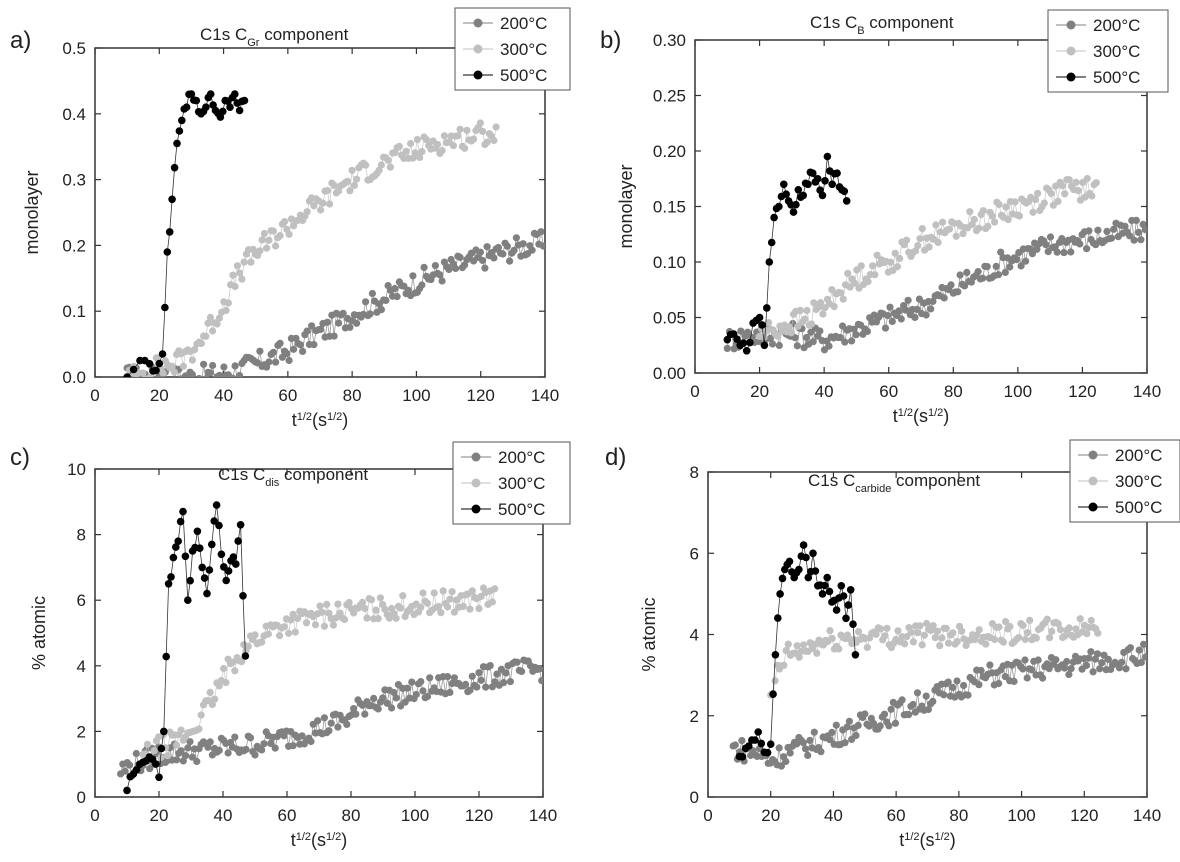  I want to click on x-axis-title-part: (s, so click(318, 840).